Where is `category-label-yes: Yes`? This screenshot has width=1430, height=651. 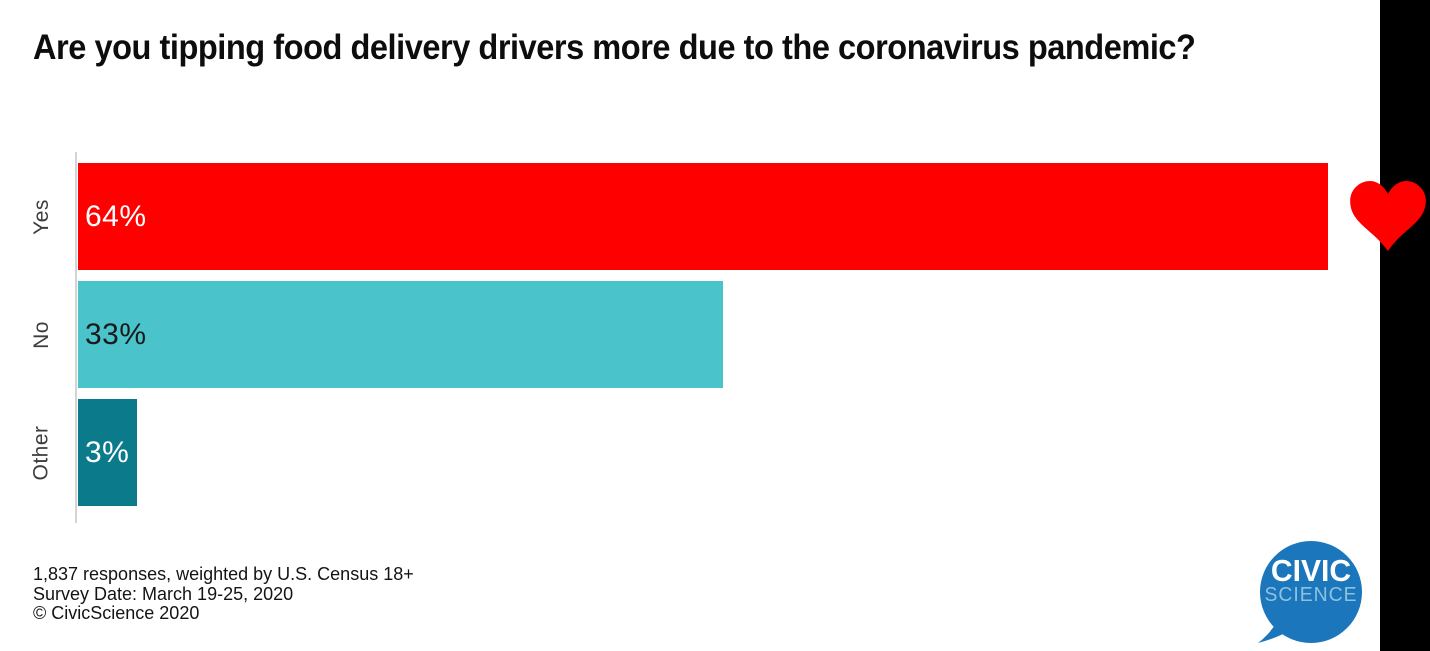 category-label-yes: Yes is located at coordinates (42, 216).